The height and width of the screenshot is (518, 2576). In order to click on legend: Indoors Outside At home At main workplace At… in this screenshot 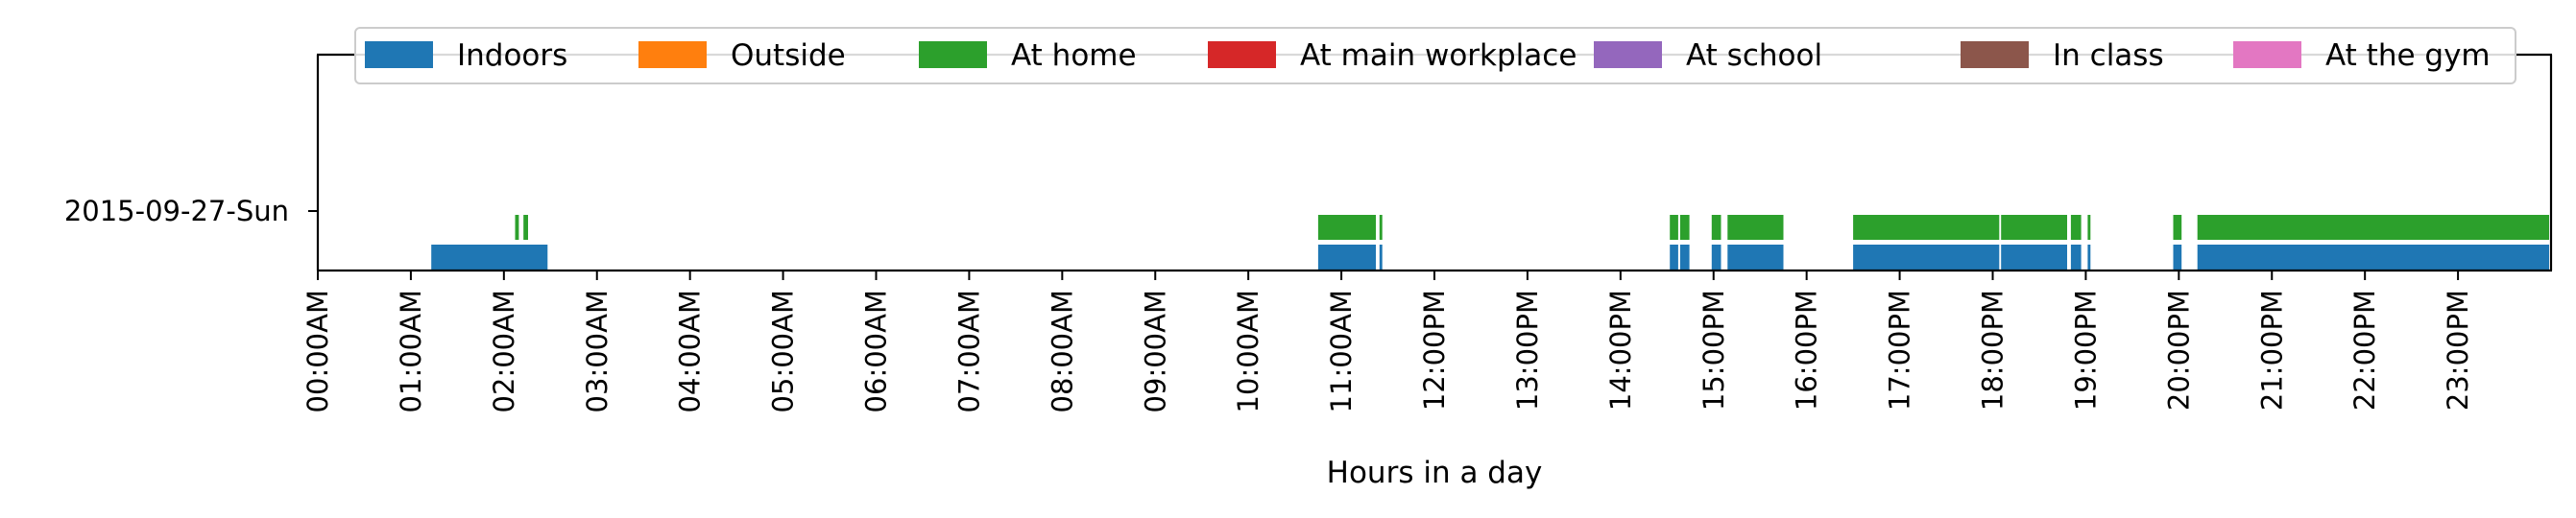, I will do `click(1435, 55)`.